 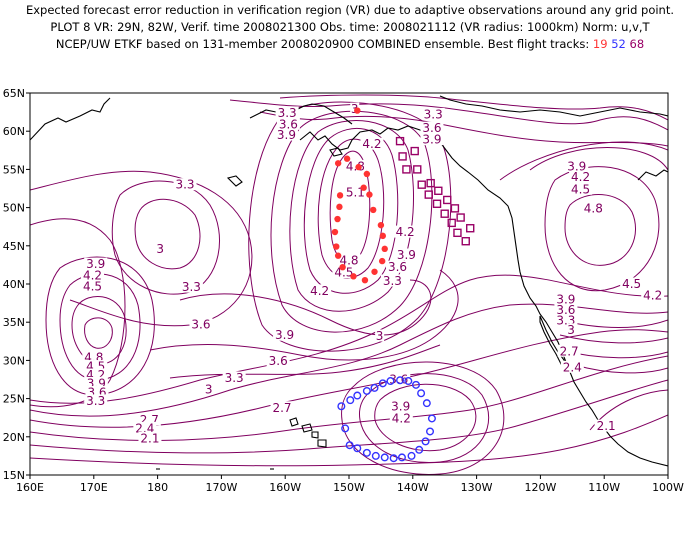 I want to click on flight-tracks, so click(x=403, y=285).